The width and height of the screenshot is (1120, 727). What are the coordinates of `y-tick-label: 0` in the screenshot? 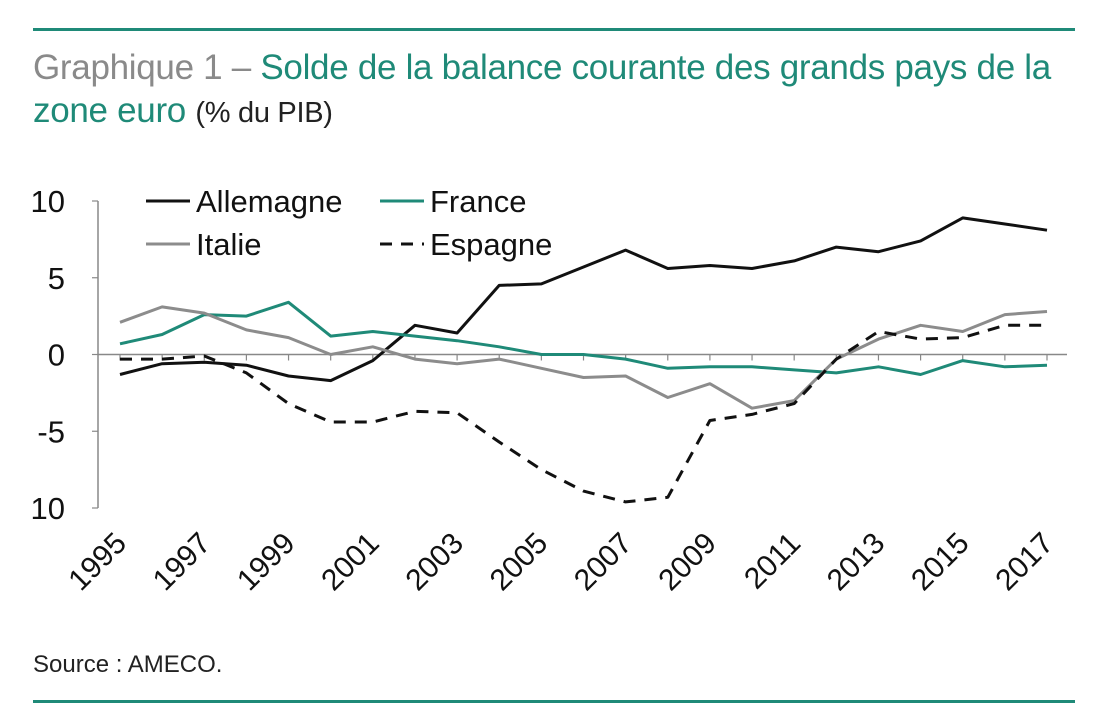 It's located at (56, 355).